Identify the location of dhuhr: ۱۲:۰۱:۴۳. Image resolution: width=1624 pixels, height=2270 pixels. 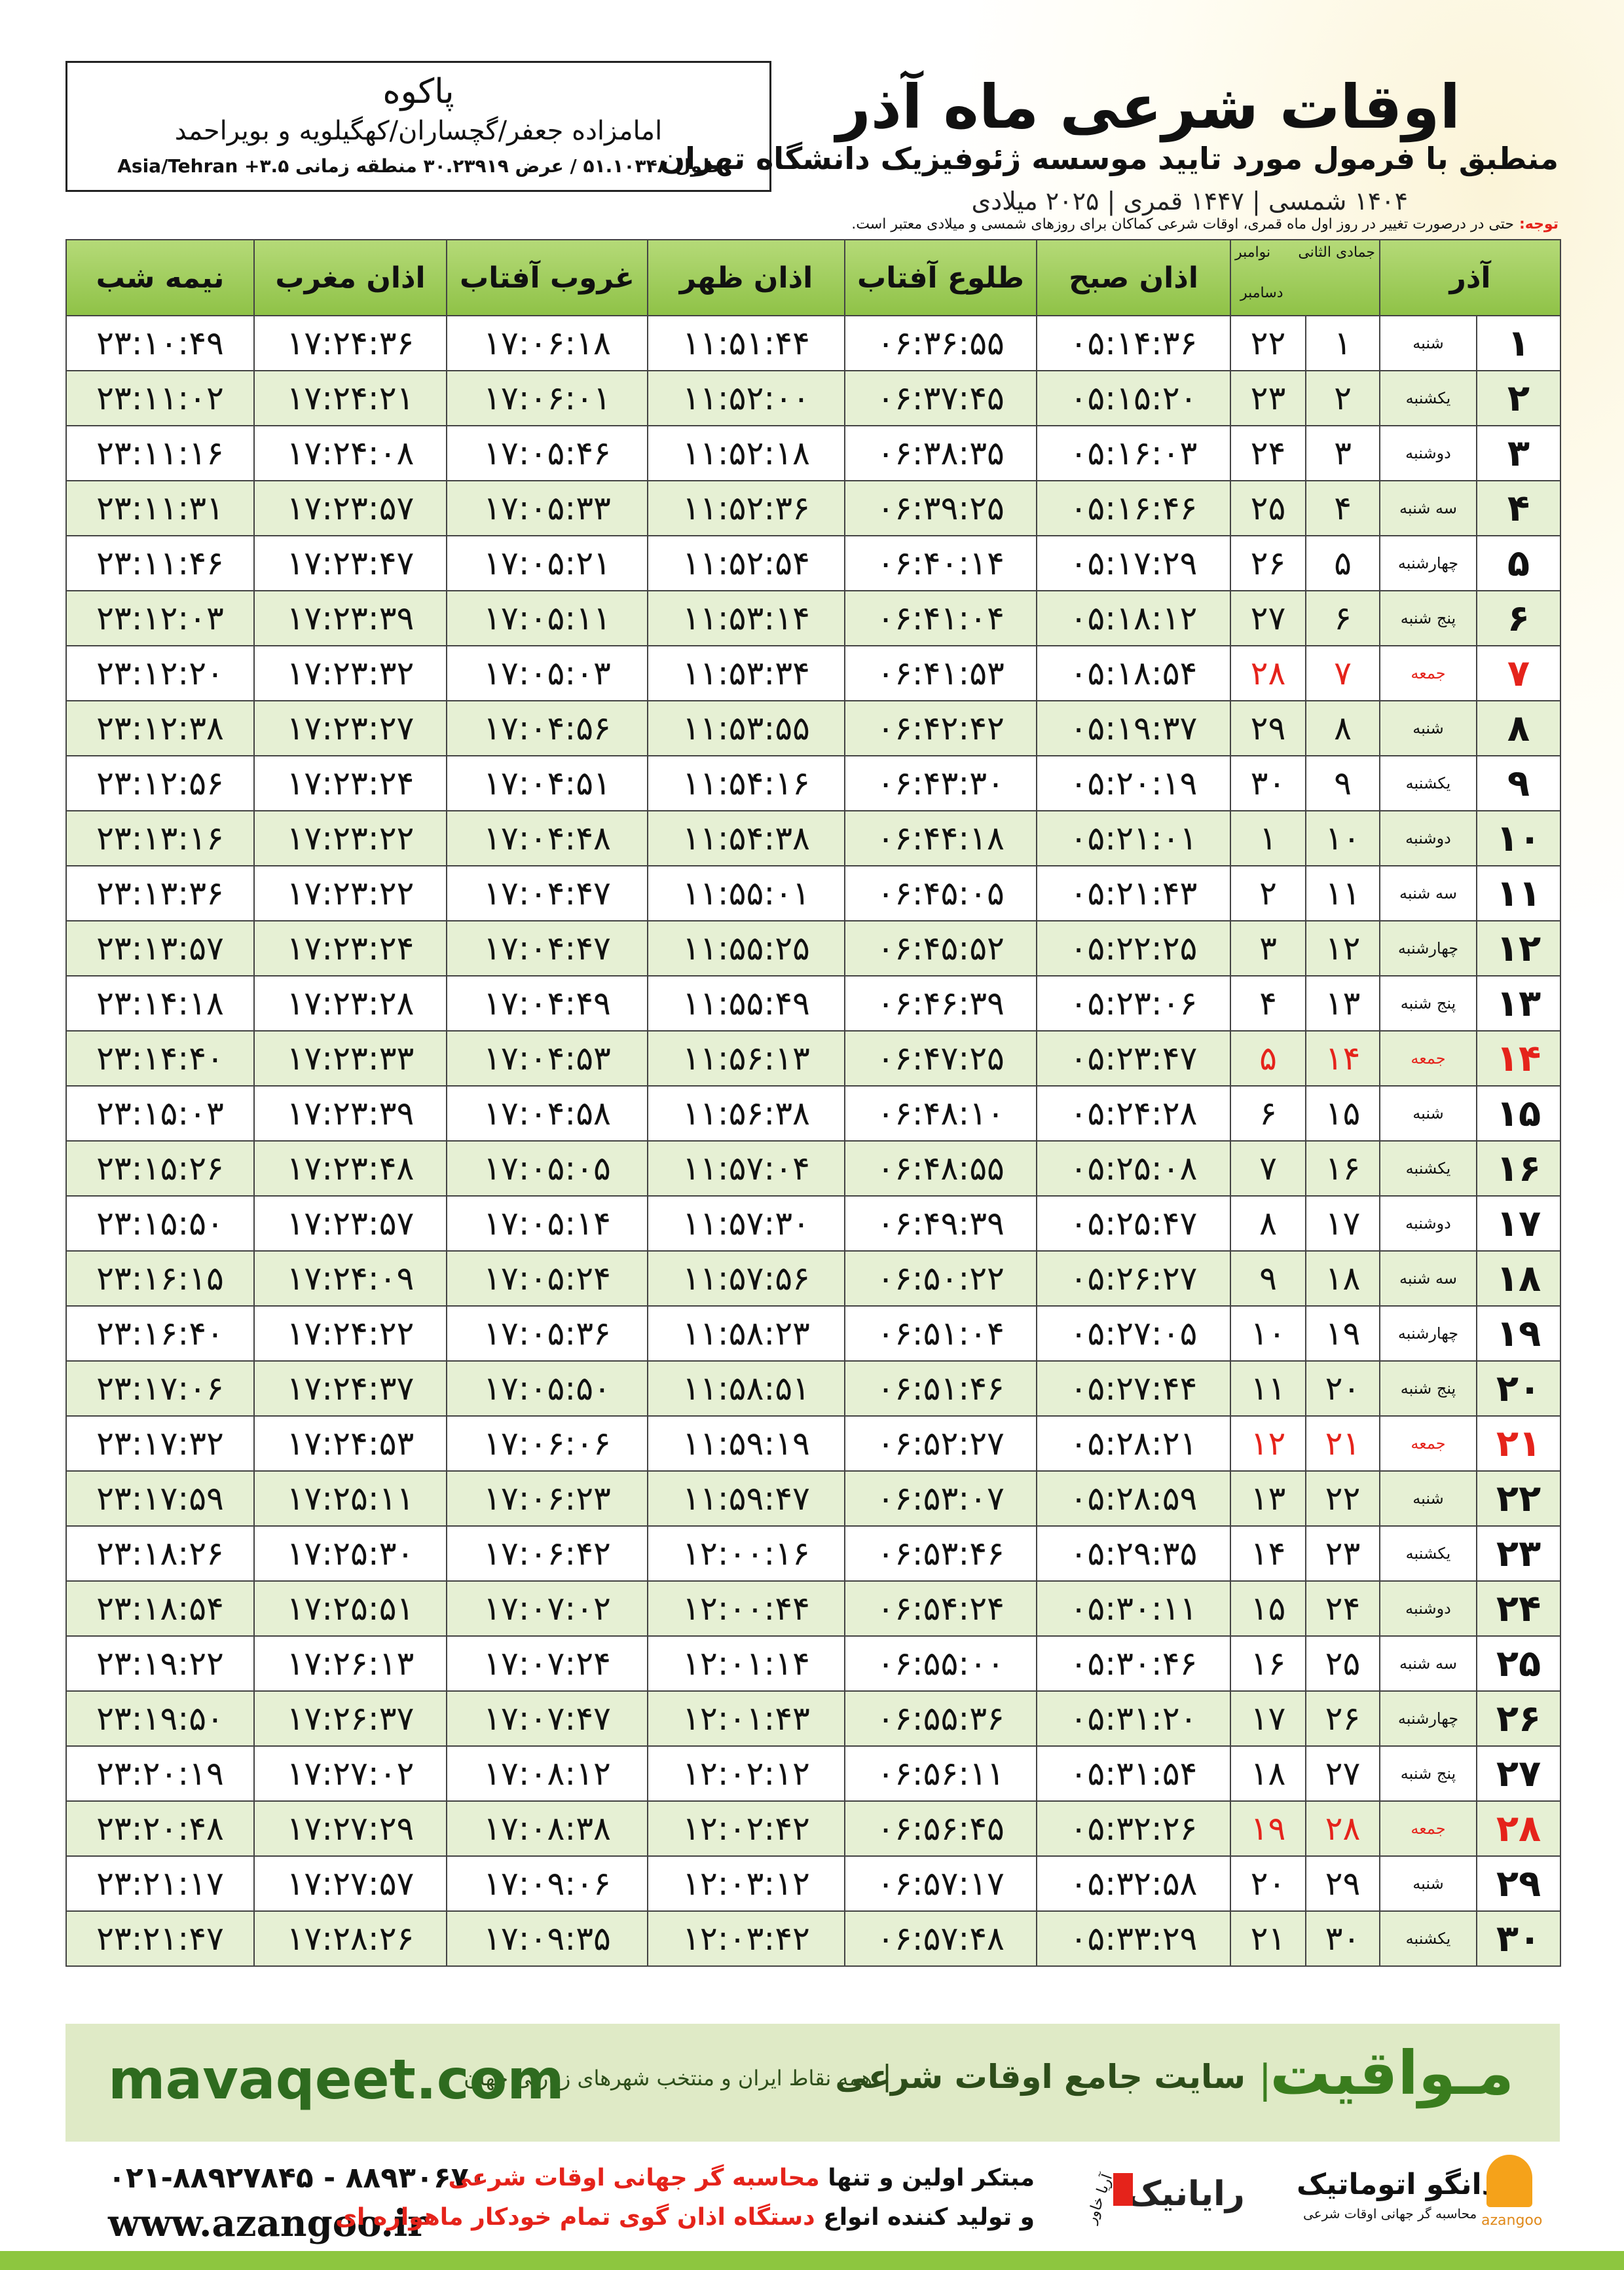
(746, 1718).